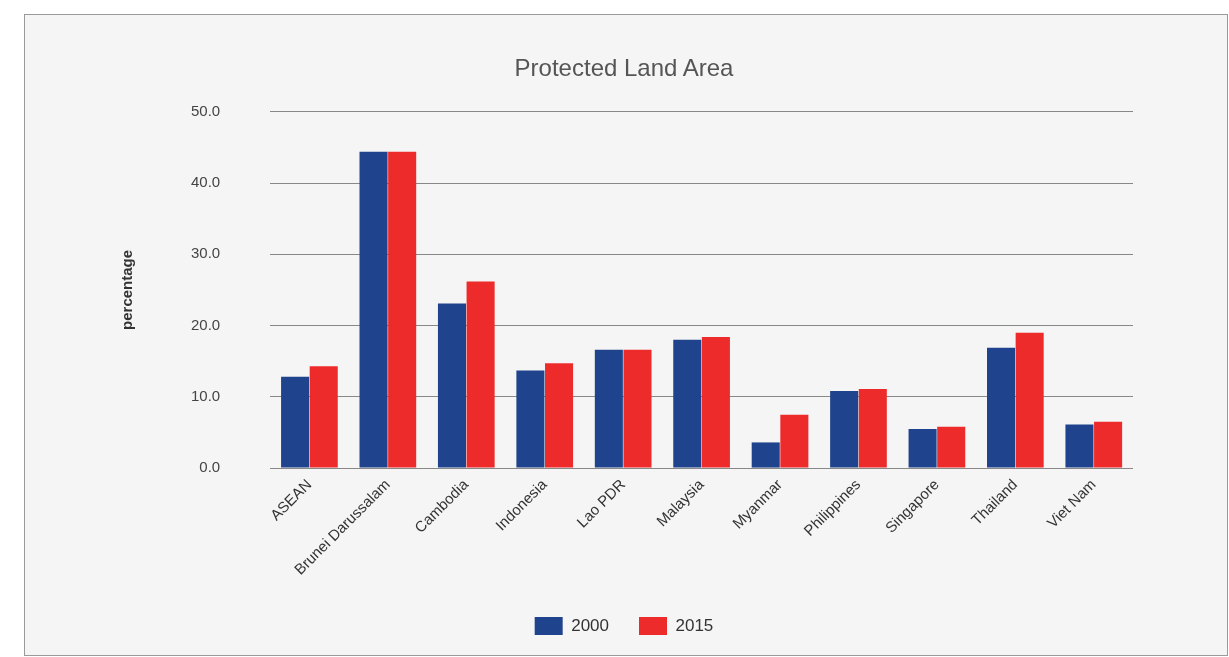  Describe the element at coordinates (590, 625) in the screenshot. I see `legend-label: 2000` at that location.